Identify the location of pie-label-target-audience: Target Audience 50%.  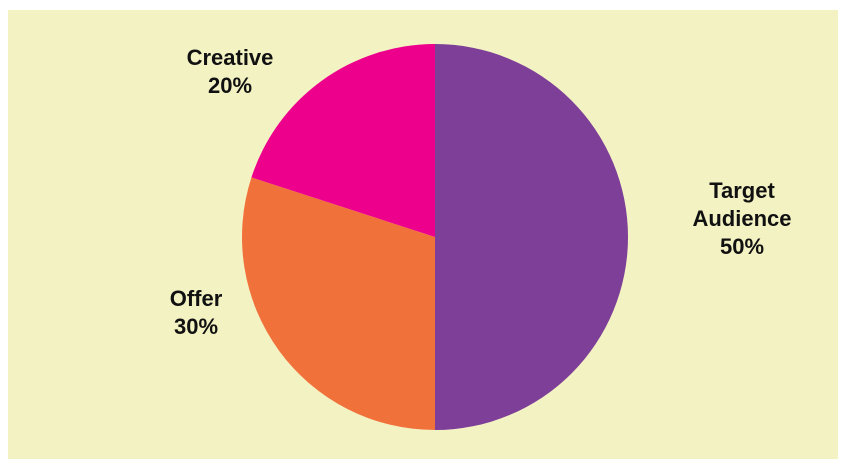
(741, 218).